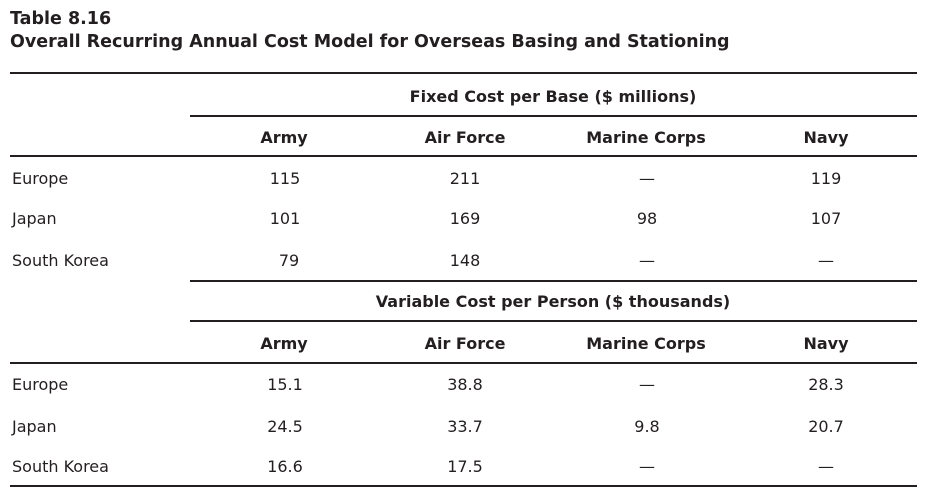 The width and height of the screenshot is (927, 499). What do you see at coordinates (285, 384) in the screenshot?
I see `cell-value: 15.1` at bounding box center [285, 384].